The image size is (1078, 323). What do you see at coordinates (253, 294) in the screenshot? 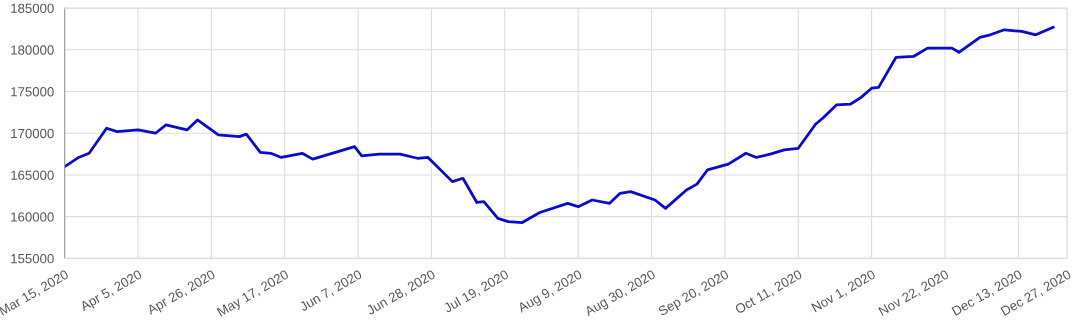
I see `x-tick-label: May 17, 2020` at bounding box center [253, 294].